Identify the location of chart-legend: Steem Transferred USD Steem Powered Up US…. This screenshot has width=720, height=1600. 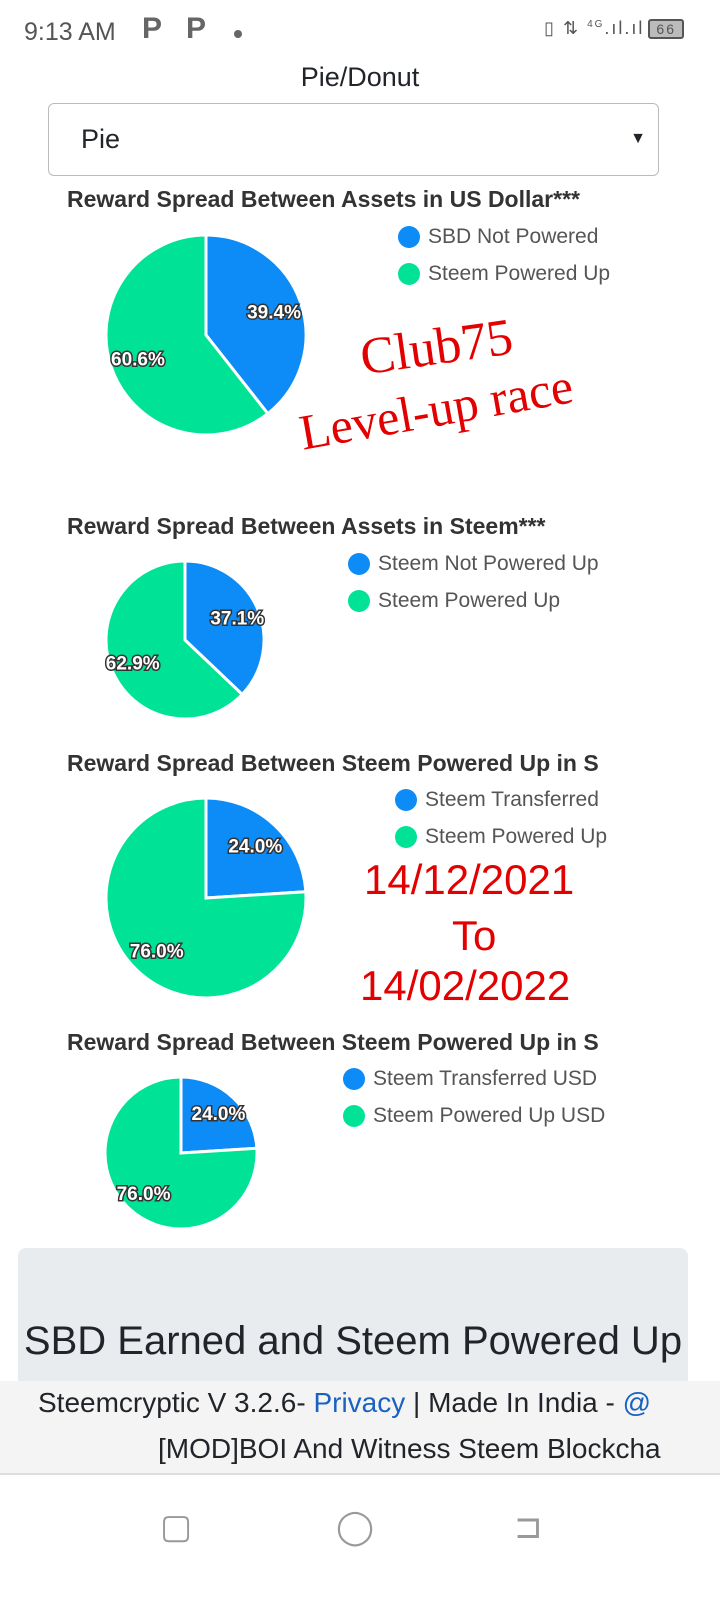
(474, 1097).